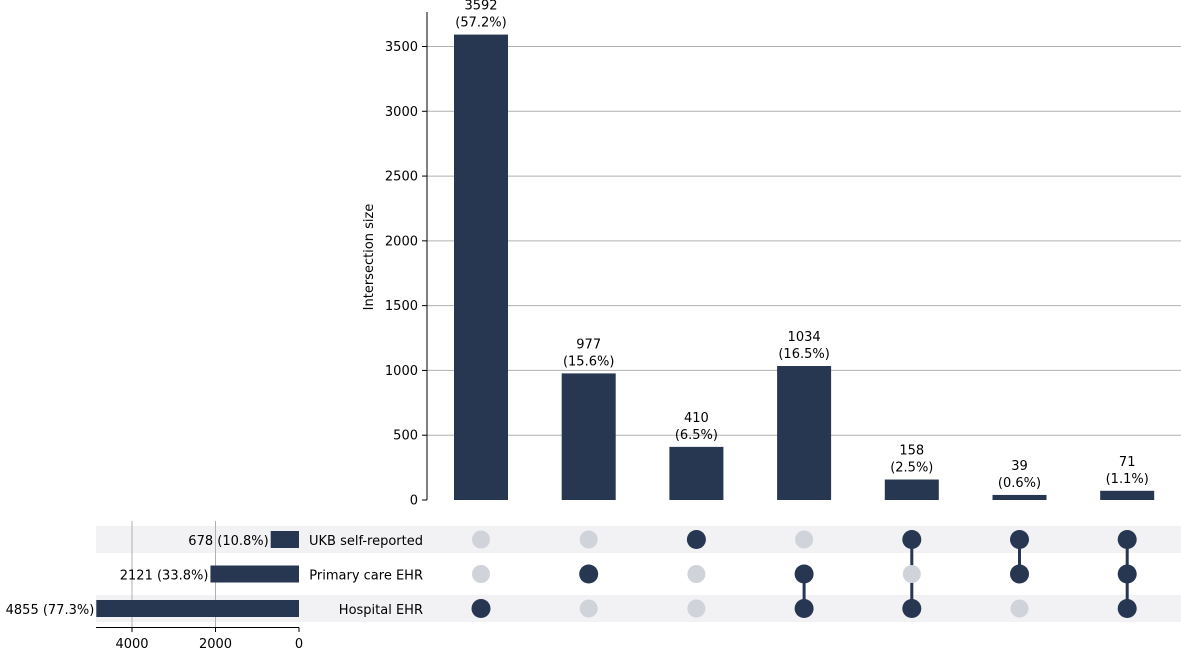 This screenshot has height=651, width=1181. I want to click on set-size-tick-label: 0, so click(299, 644).